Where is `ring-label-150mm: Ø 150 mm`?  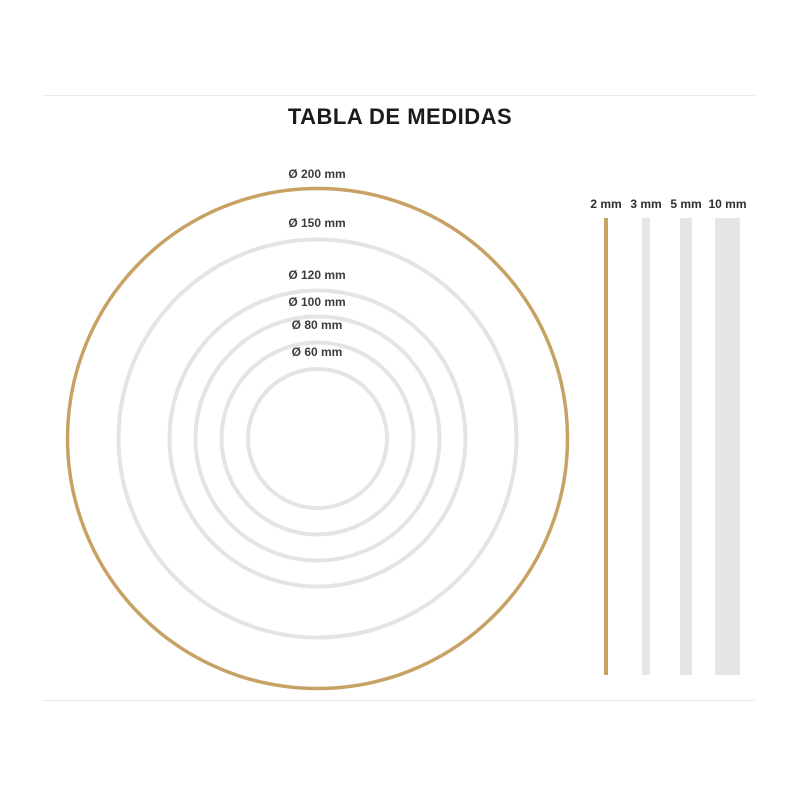
ring-label-150mm: Ø 150 mm is located at coordinates (317, 223).